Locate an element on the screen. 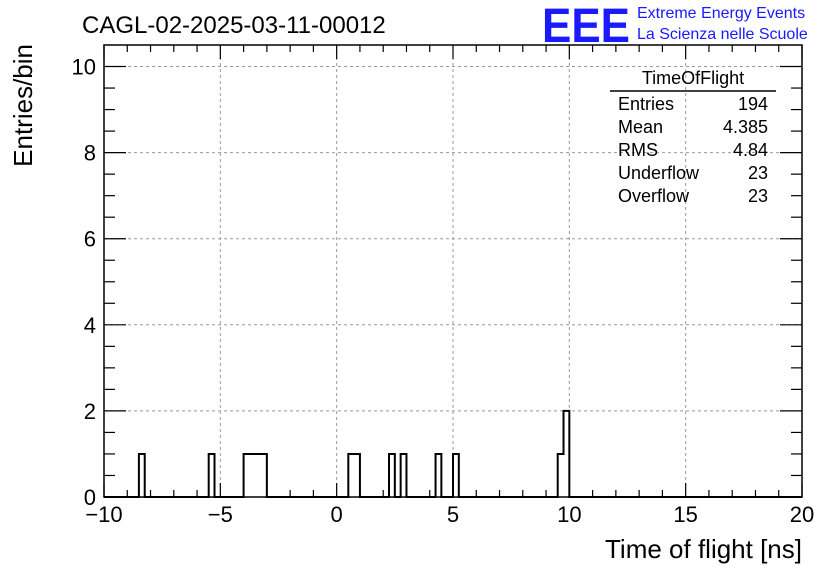 This screenshot has width=836, height=572. stats-row-label: Overflow is located at coordinates (654, 196).